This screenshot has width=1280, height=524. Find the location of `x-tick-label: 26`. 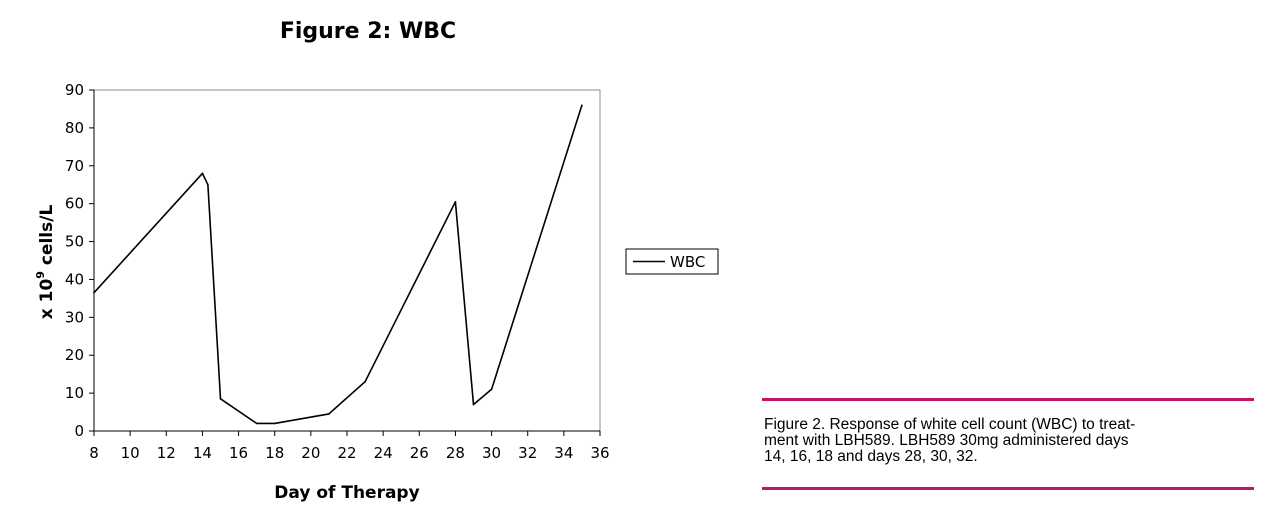

x-tick-label: 26 is located at coordinates (419, 453).